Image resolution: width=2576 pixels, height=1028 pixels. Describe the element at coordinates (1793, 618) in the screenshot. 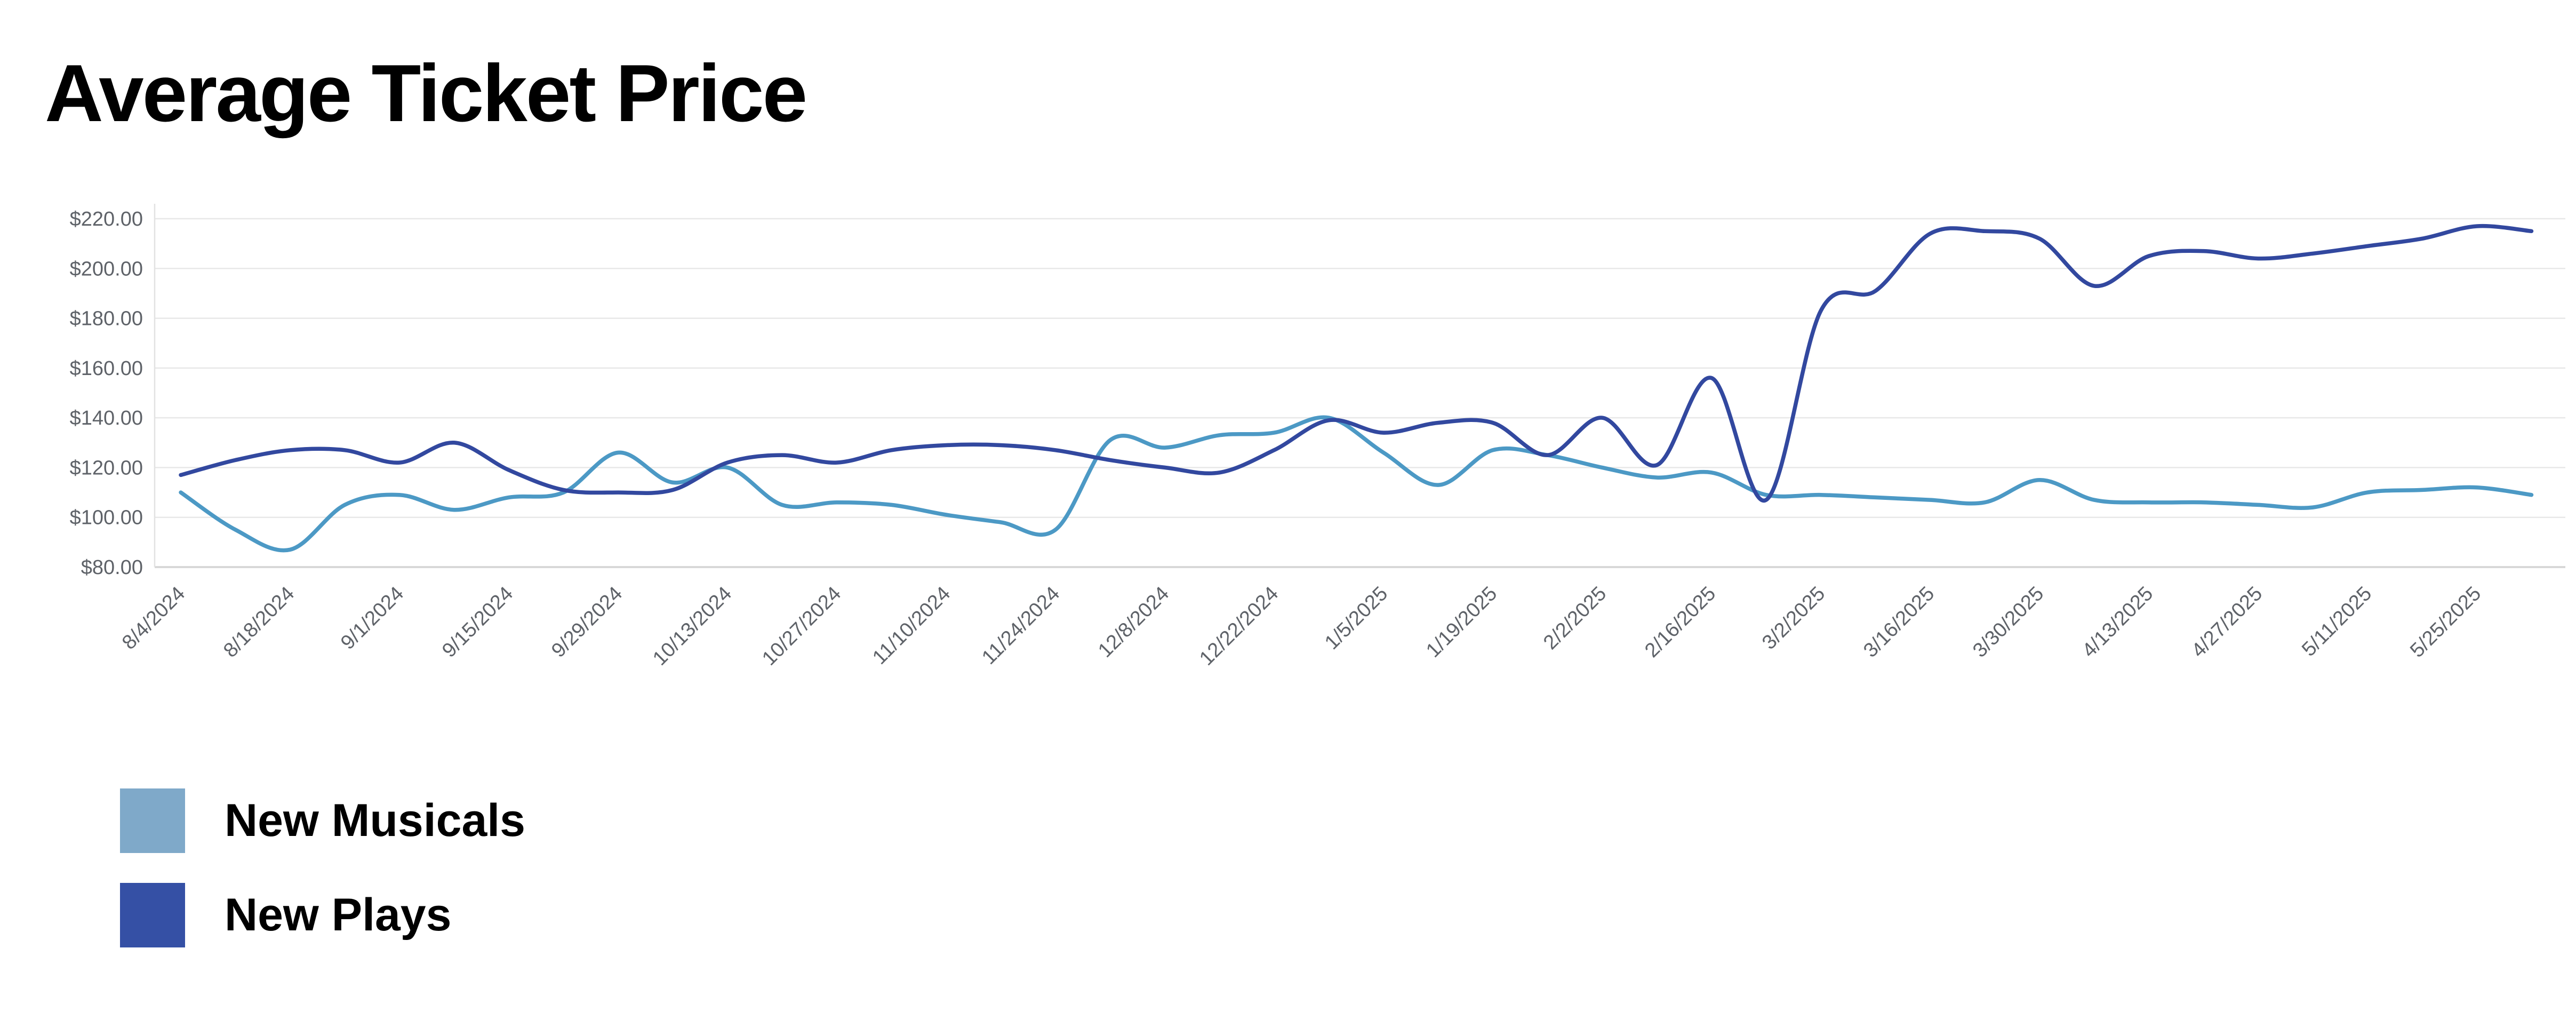

I see `x-axis-tick-label: 3/2/2025` at that location.